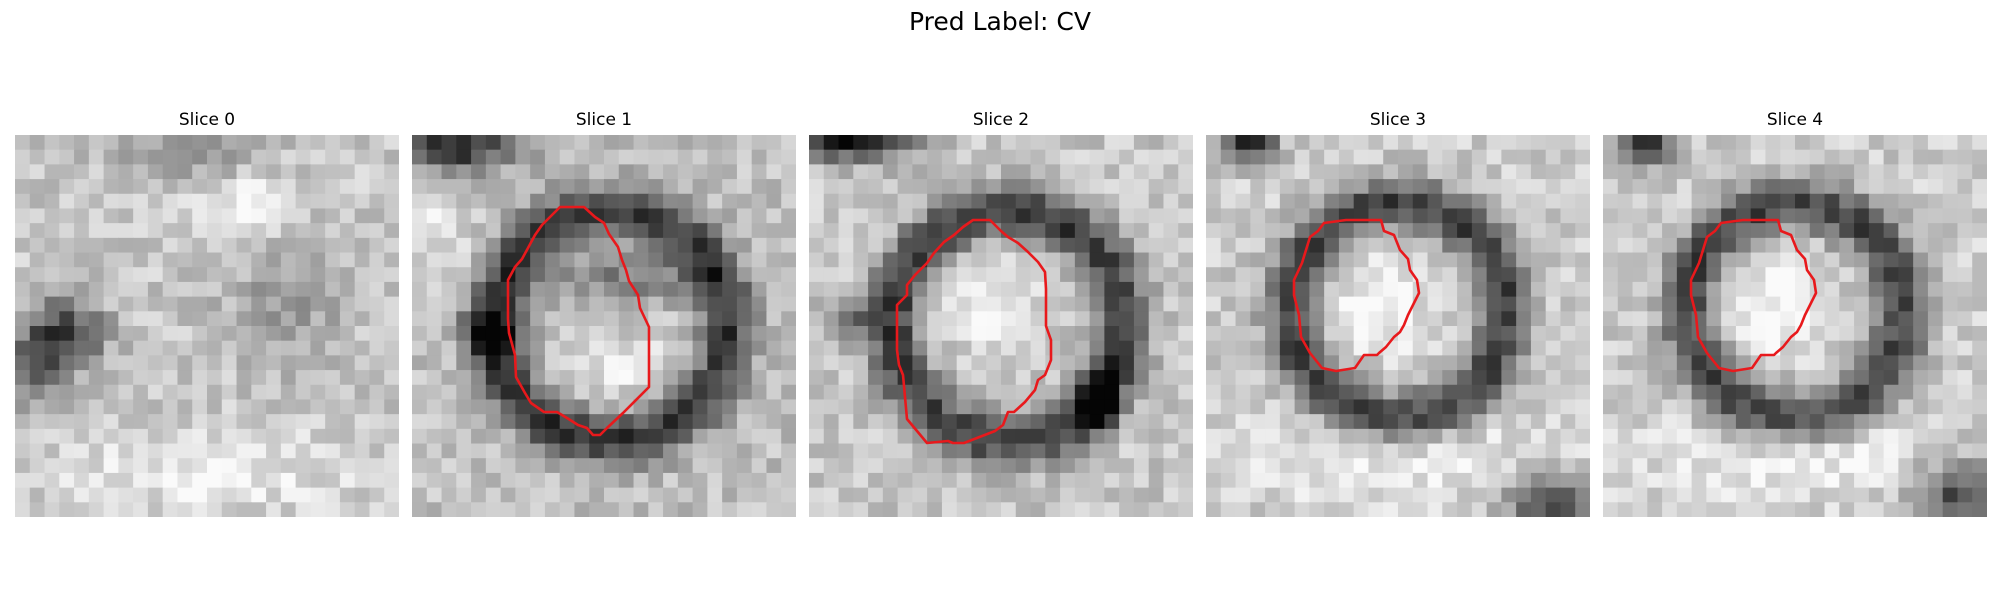 Image resolution: width=2000 pixels, height=600 pixels. I want to click on slice-panel-2: Slice 2, so click(1001, 312).